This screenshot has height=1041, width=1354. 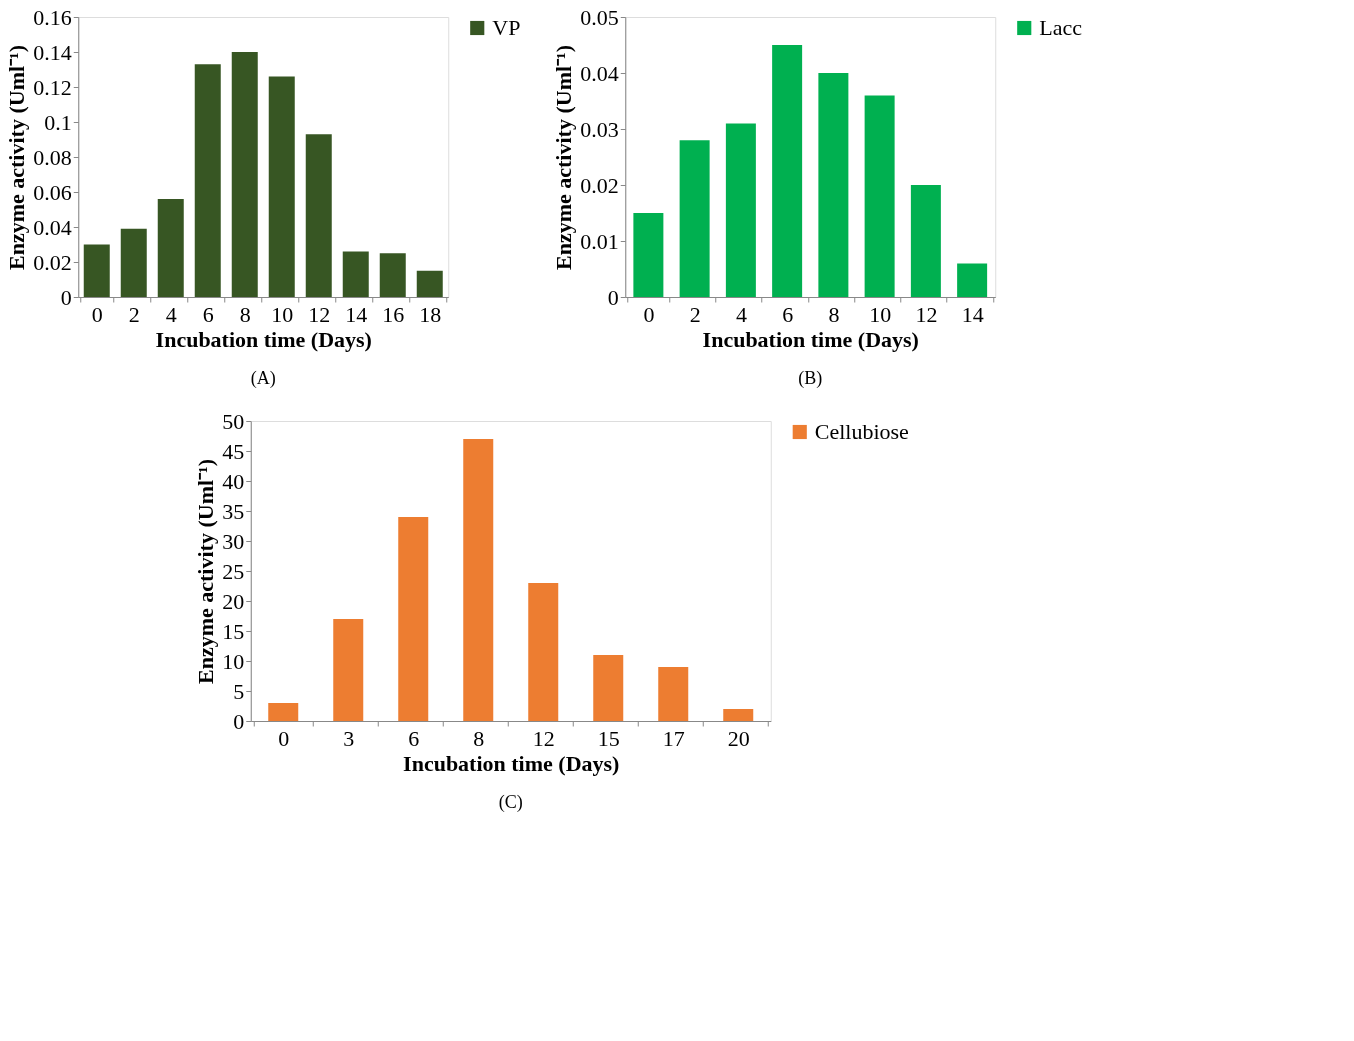 I want to click on y-tick-label: 40, so click(x=233, y=481).